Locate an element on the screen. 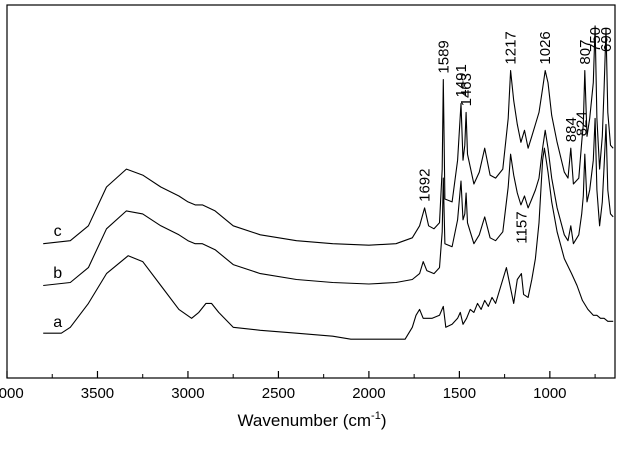  peak-label-1589: 1589 is located at coordinates (443, 56).